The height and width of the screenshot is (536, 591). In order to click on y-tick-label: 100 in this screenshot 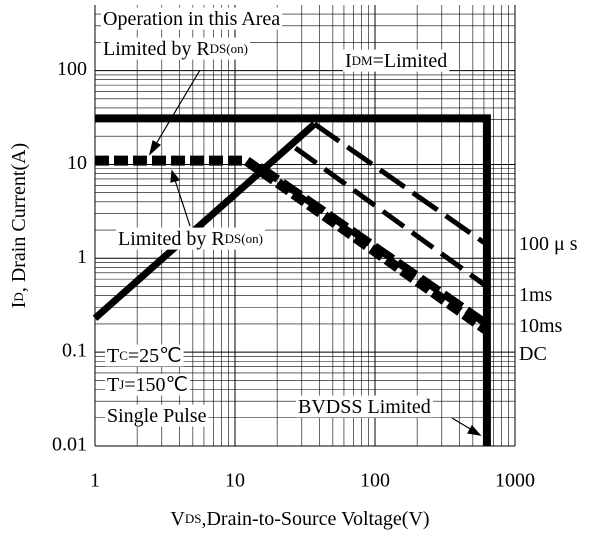, I will do `click(72, 69)`.